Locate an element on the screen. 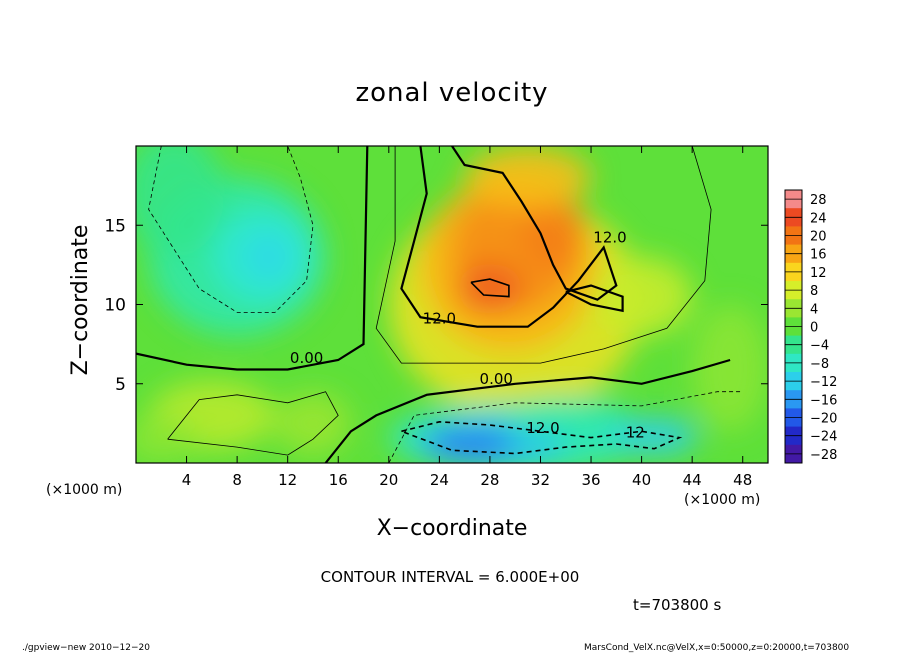 Image resolution: width=904 pixels, height=654 pixels. colorbar-tick-label: −16 is located at coordinates (823, 400).